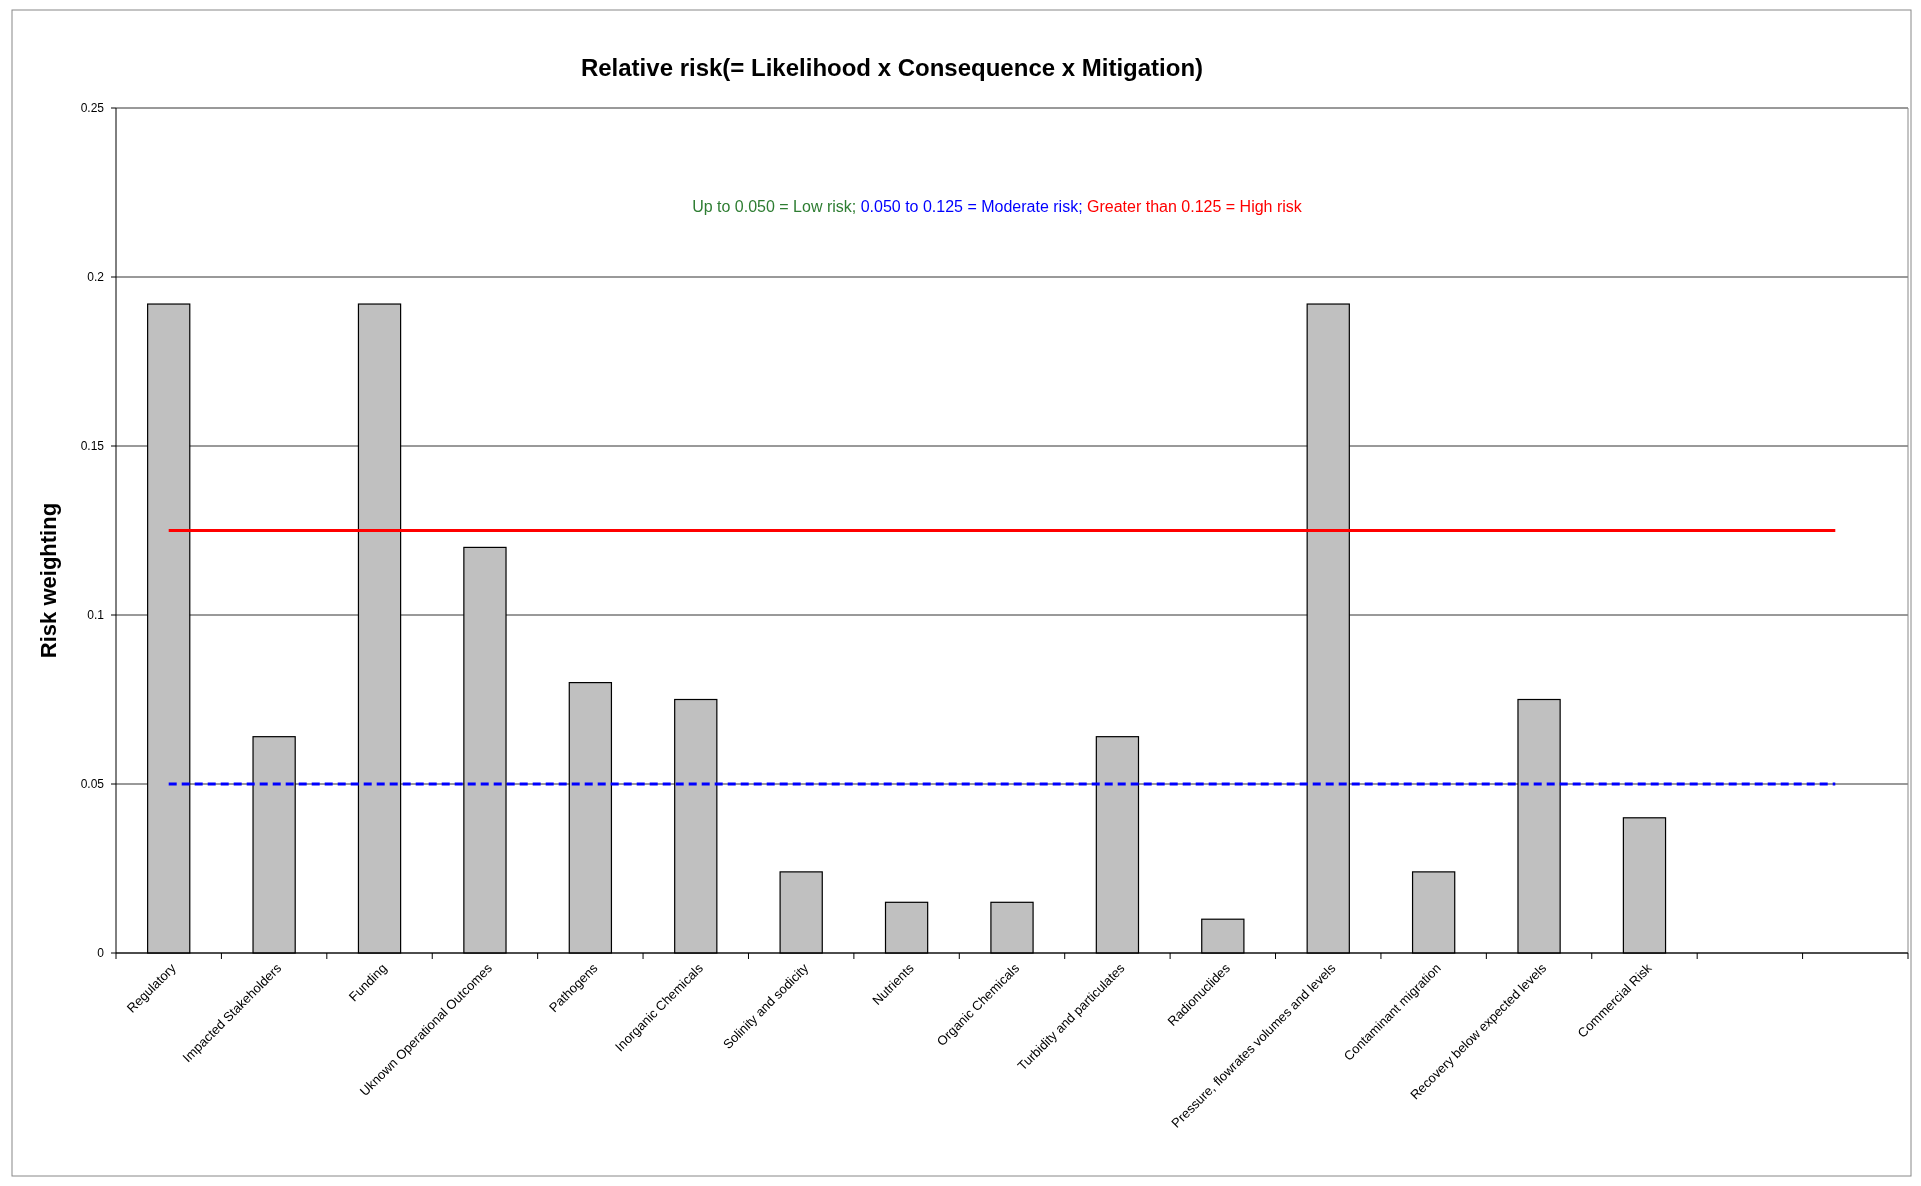 The width and height of the screenshot is (1921, 1186). I want to click on y-tick-label: 0.1, so click(96, 615).